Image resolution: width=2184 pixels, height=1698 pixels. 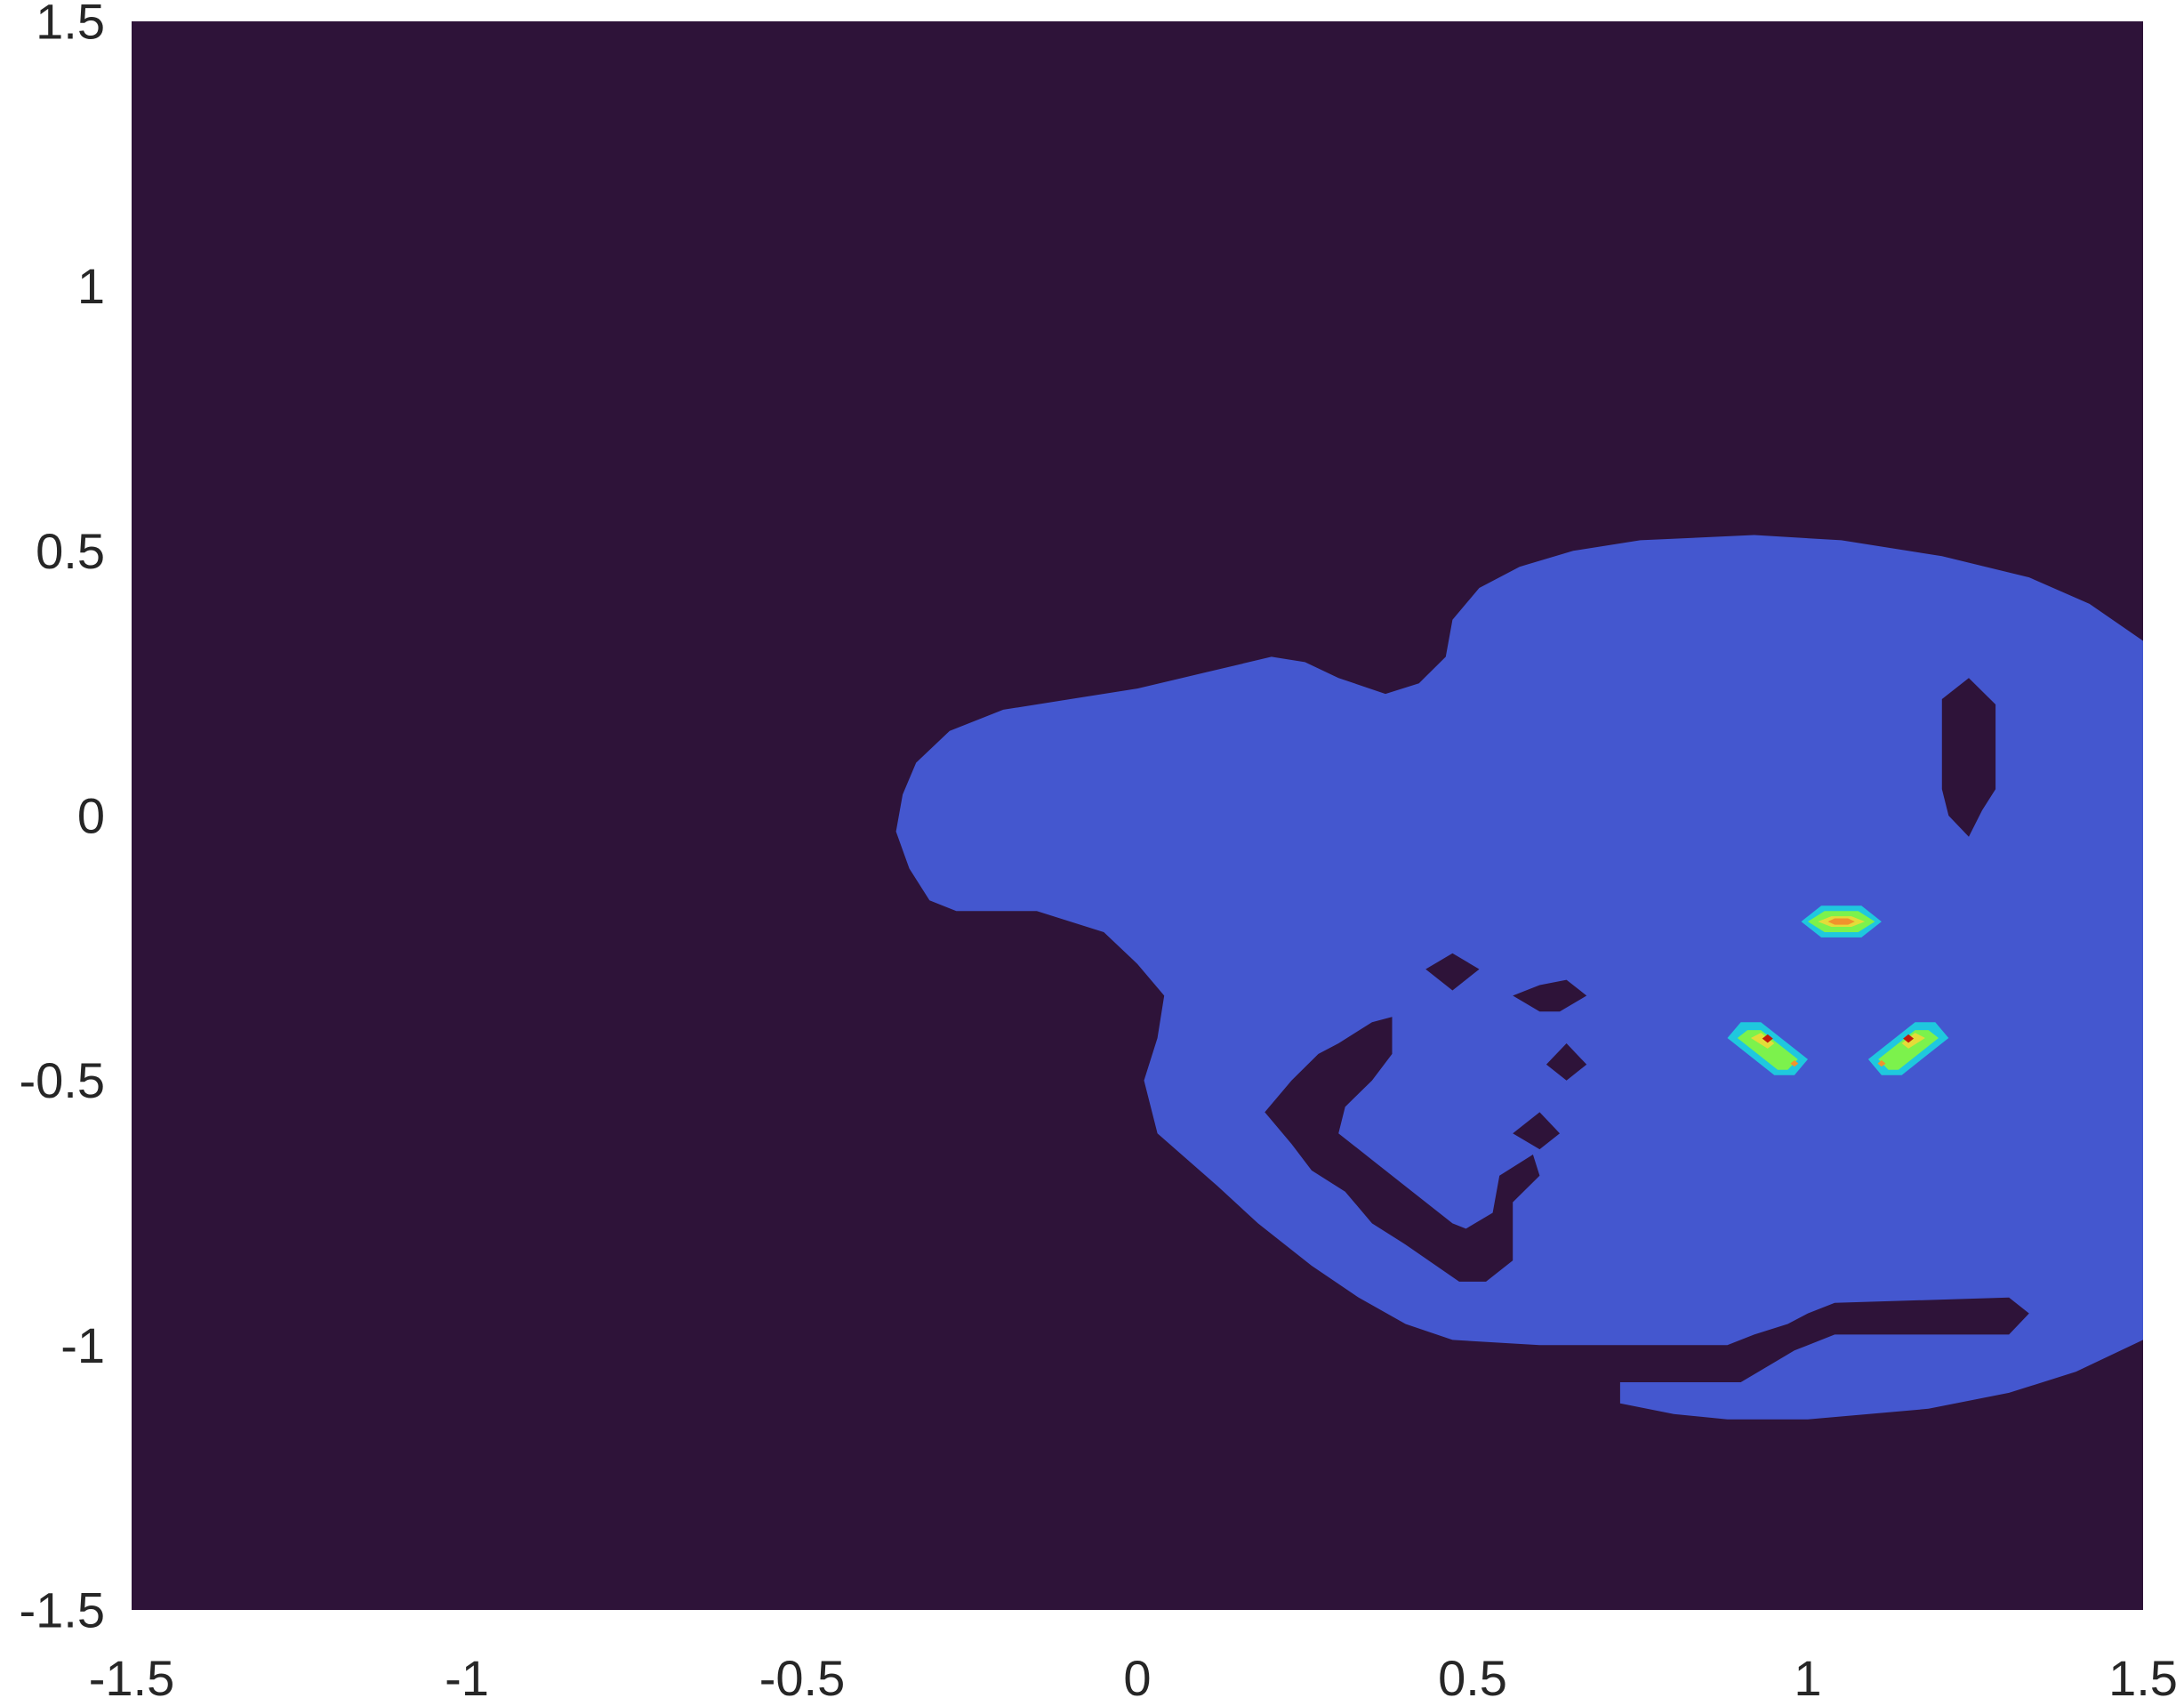 I want to click on x-tick-label: 0.5, so click(x=1472, y=1674).